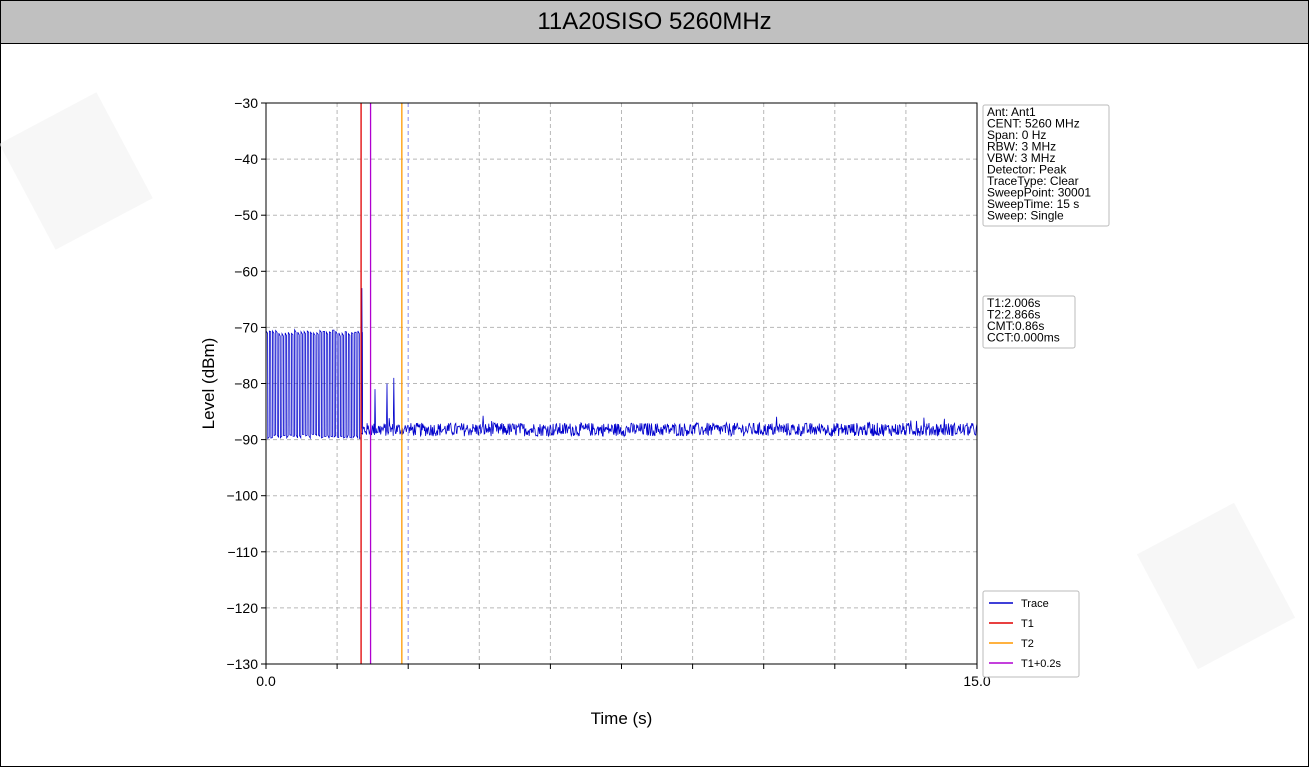 This screenshot has width=1309, height=767. Describe the element at coordinates (1039, 193) in the screenshot. I see `info-line: SweepPoint: 30001` at that location.